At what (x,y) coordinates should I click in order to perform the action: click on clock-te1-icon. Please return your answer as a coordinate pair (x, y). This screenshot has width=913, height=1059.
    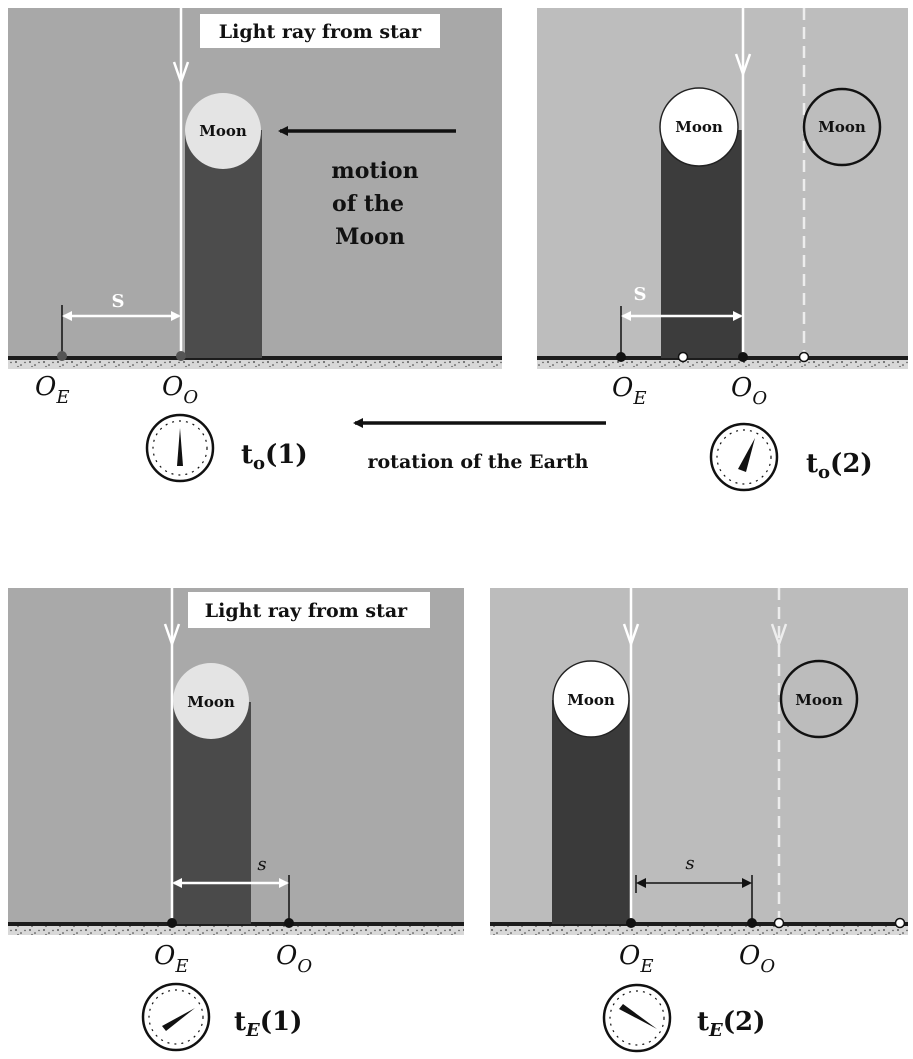
    Looking at the image, I should click on (176, 1017).